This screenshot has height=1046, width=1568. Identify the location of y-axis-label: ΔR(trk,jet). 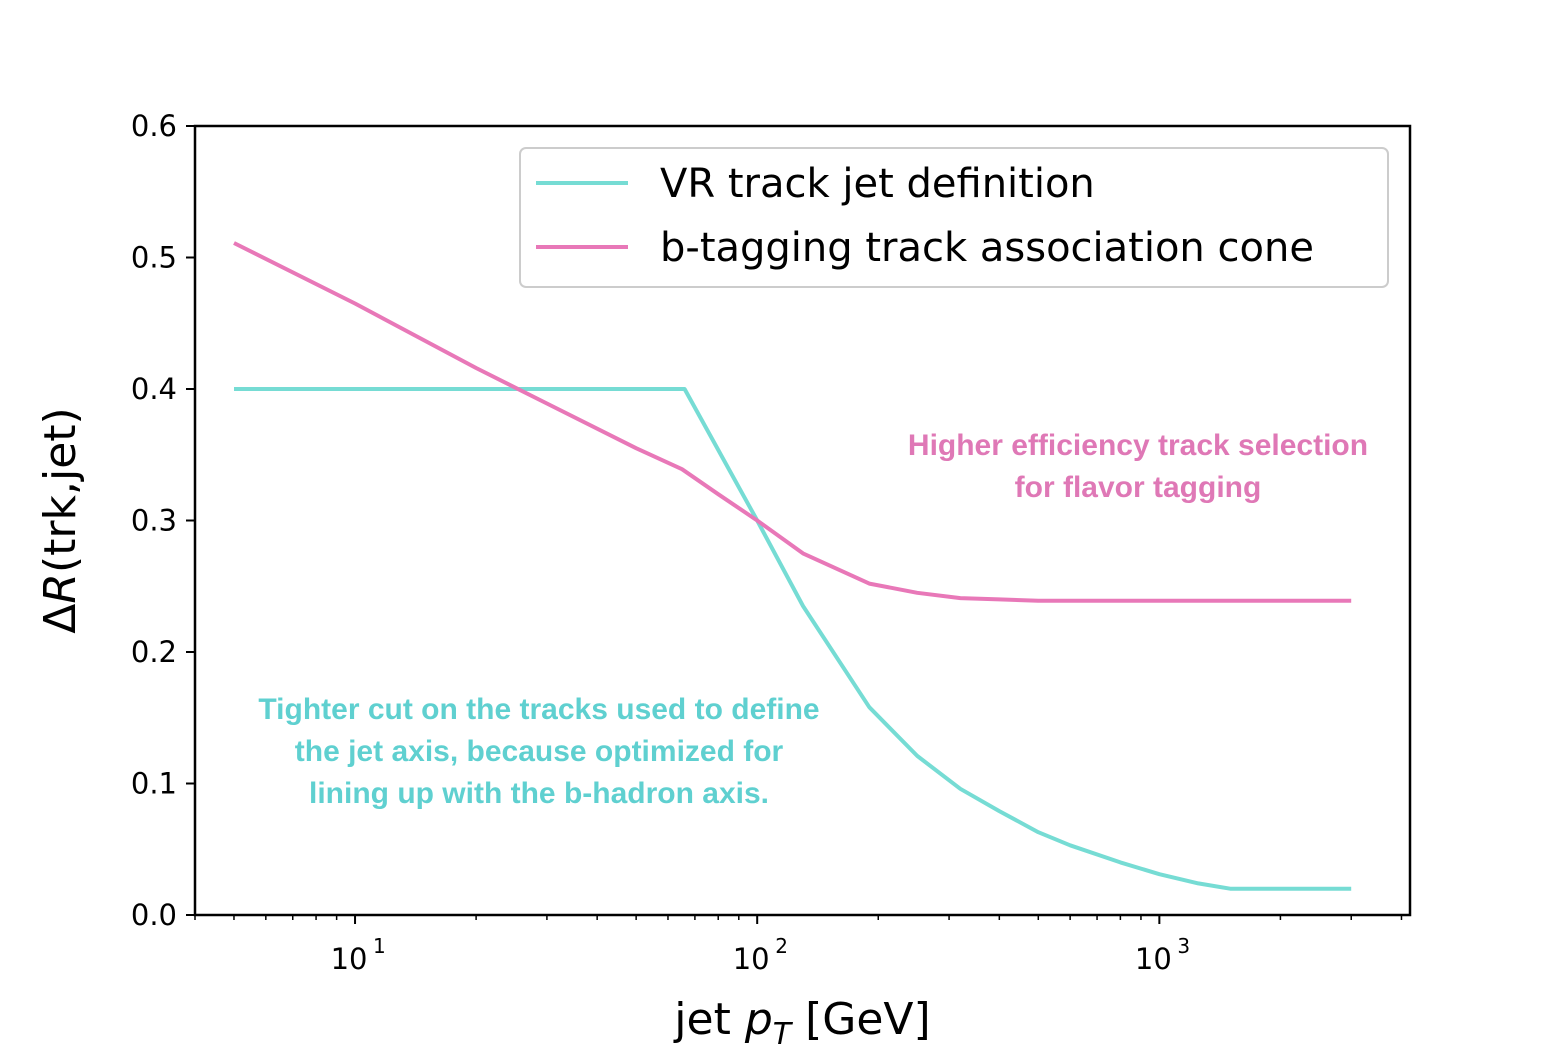
(60, 520).